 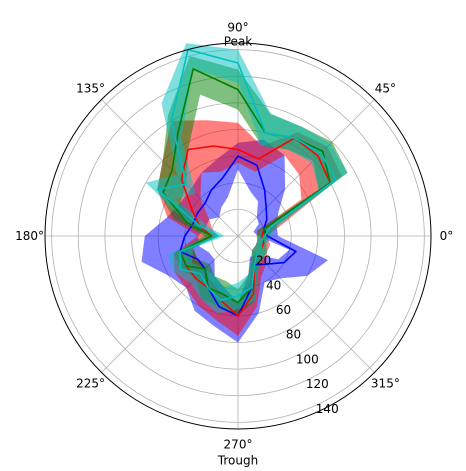 What do you see at coordinates (385, 89) in the screenshot?
I see `angle-tick-label-45: 45°` at bounding box center [385, 89].